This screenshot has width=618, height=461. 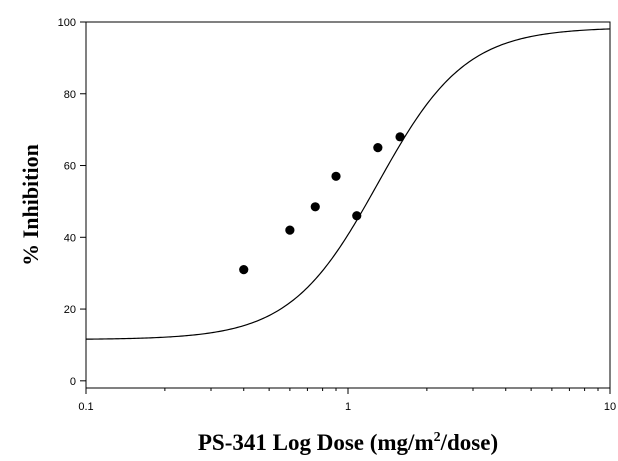 I want to click on y-tick-label: 20, so click(x=70, y=310).